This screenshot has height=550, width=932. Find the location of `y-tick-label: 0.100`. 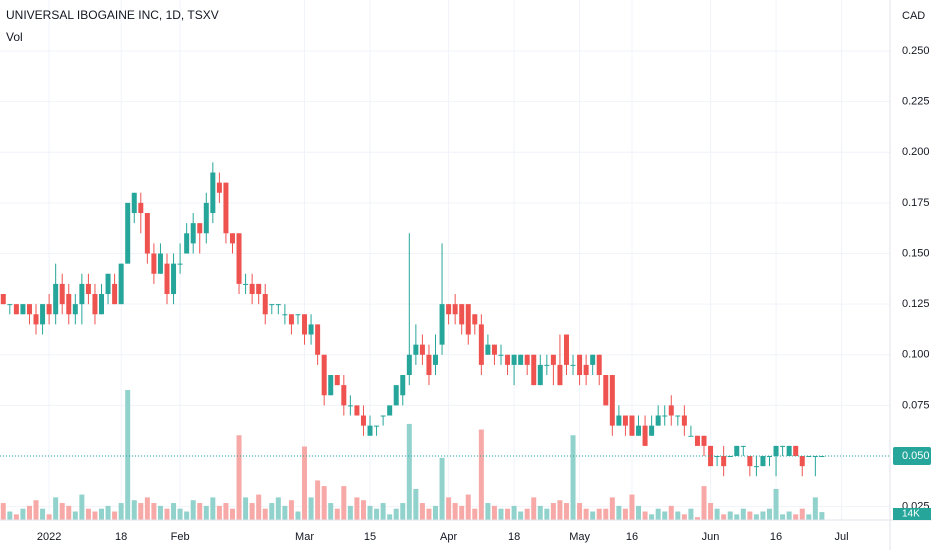

y-tick-label: 0.100 is located at coordinates (916, 355).